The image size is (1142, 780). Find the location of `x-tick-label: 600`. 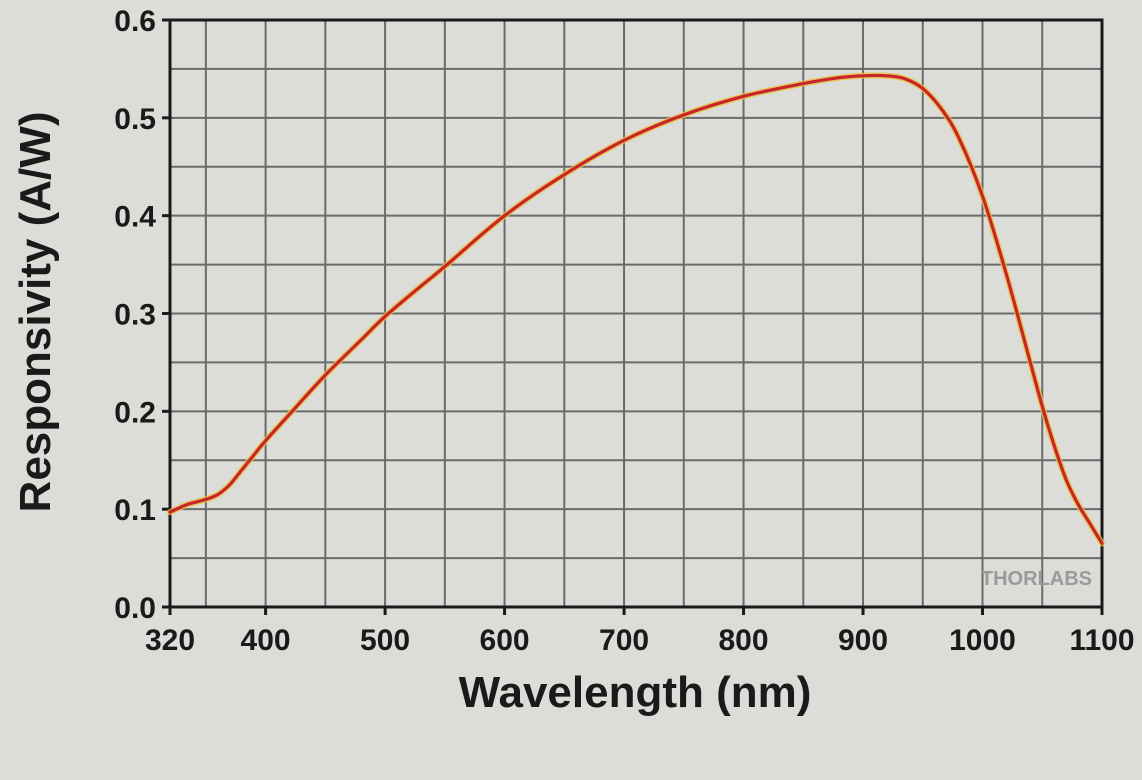

x-tick-label: 600 is located at coordinates (505, 640).